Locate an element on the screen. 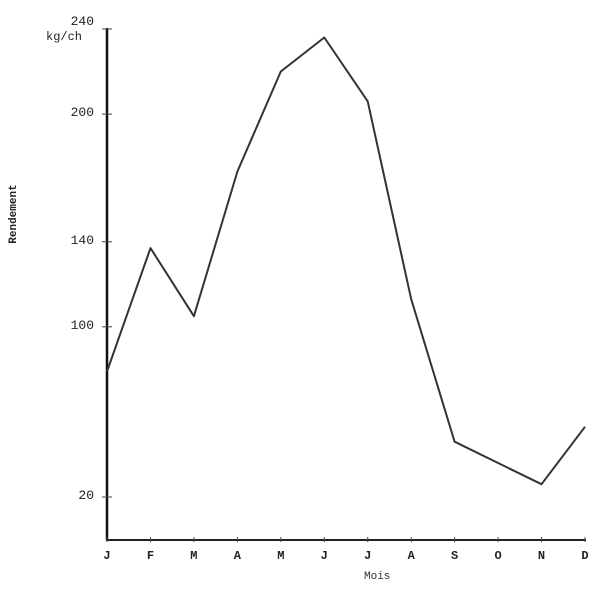 The height and width of the screenshot is (607, 600). x-tick-label: F is located at coordinates (150, 556).